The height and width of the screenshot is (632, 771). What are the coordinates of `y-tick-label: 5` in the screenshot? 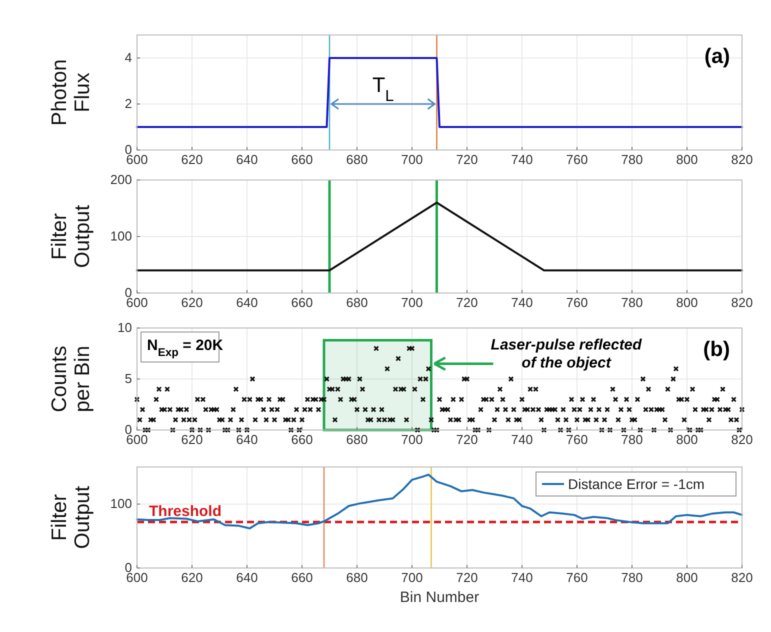 It's located at (128, 378).